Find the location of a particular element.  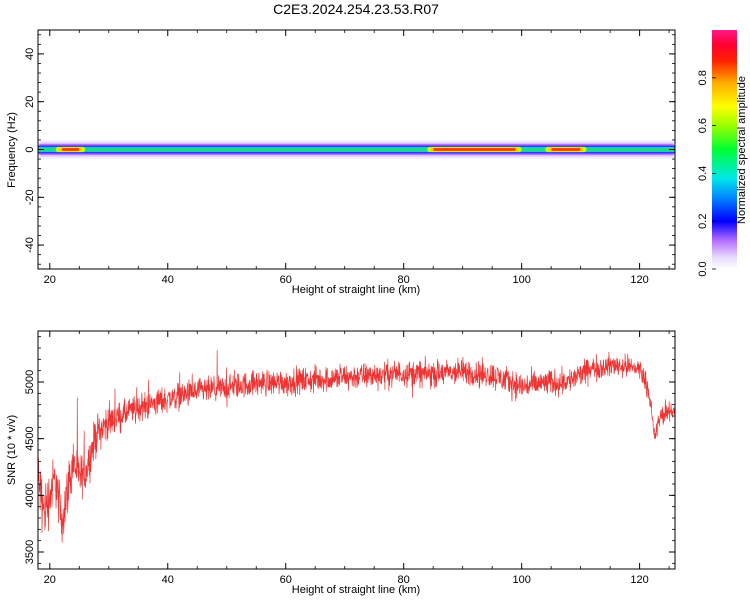

snr-xtick-label: 40 is located at coordinates (168, 580).